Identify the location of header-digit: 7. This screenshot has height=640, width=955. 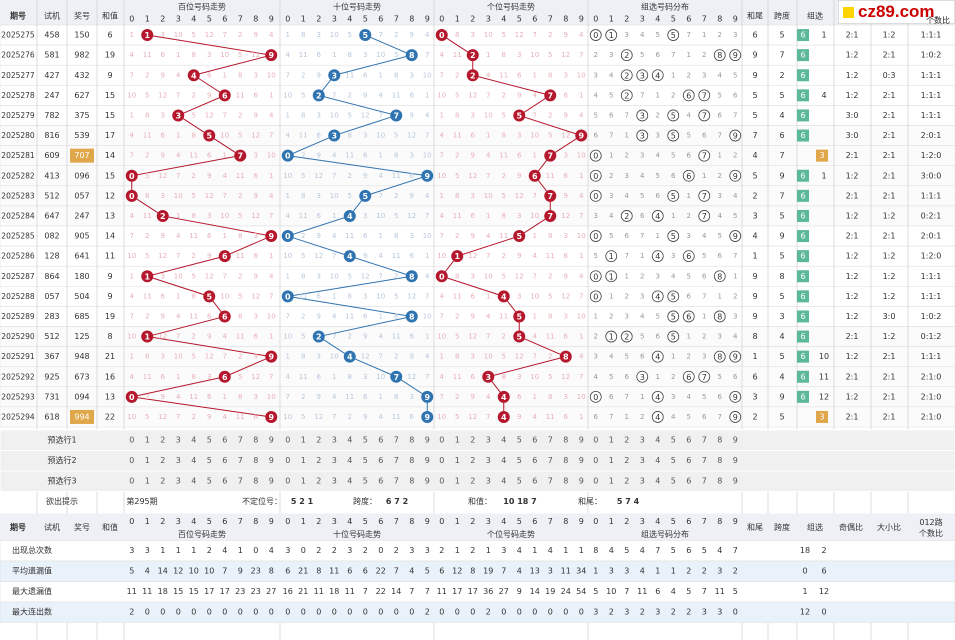
(550, 19).